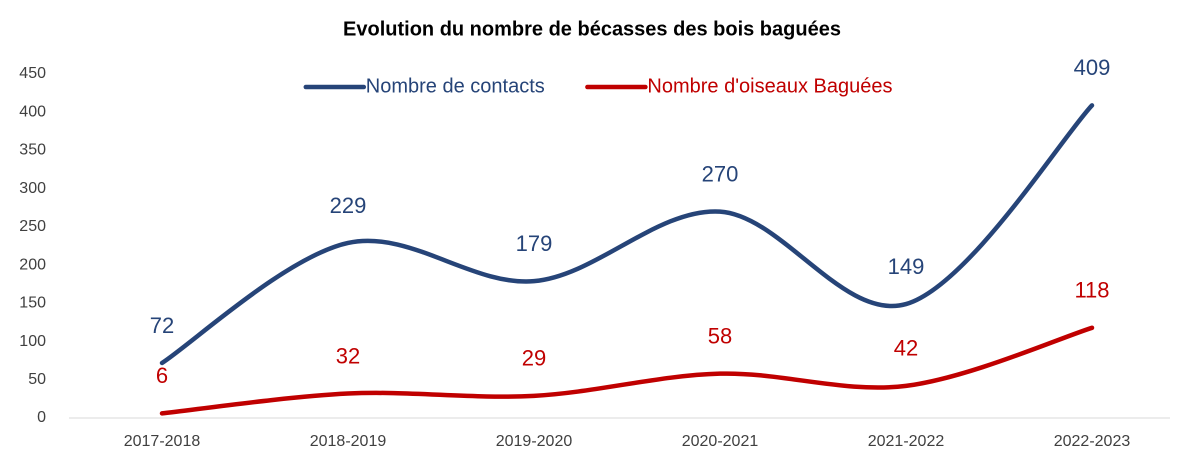 Image resolution: width=1185 pixels, height=456 pixels. What do you see at coordinates (32, 150) in the screenshot?
I see `y-tick-label: 350` at bounding box center [32, 150].